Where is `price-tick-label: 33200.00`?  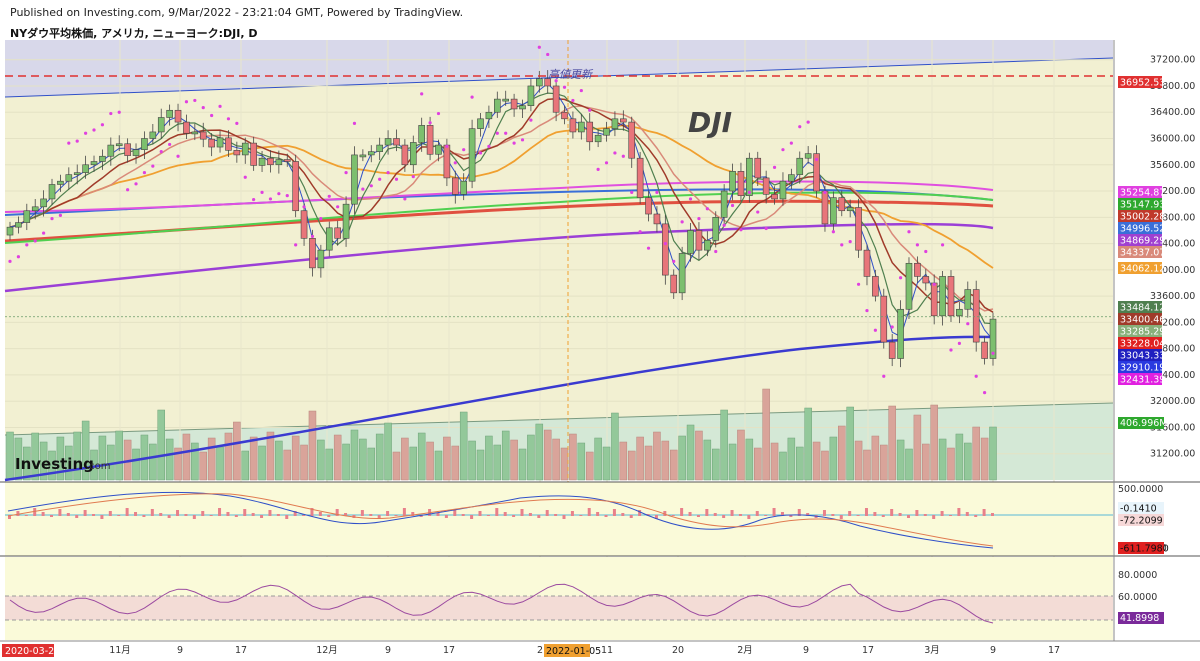
price-tick-label: 33200.00 is located at coordinates (1172, 322).